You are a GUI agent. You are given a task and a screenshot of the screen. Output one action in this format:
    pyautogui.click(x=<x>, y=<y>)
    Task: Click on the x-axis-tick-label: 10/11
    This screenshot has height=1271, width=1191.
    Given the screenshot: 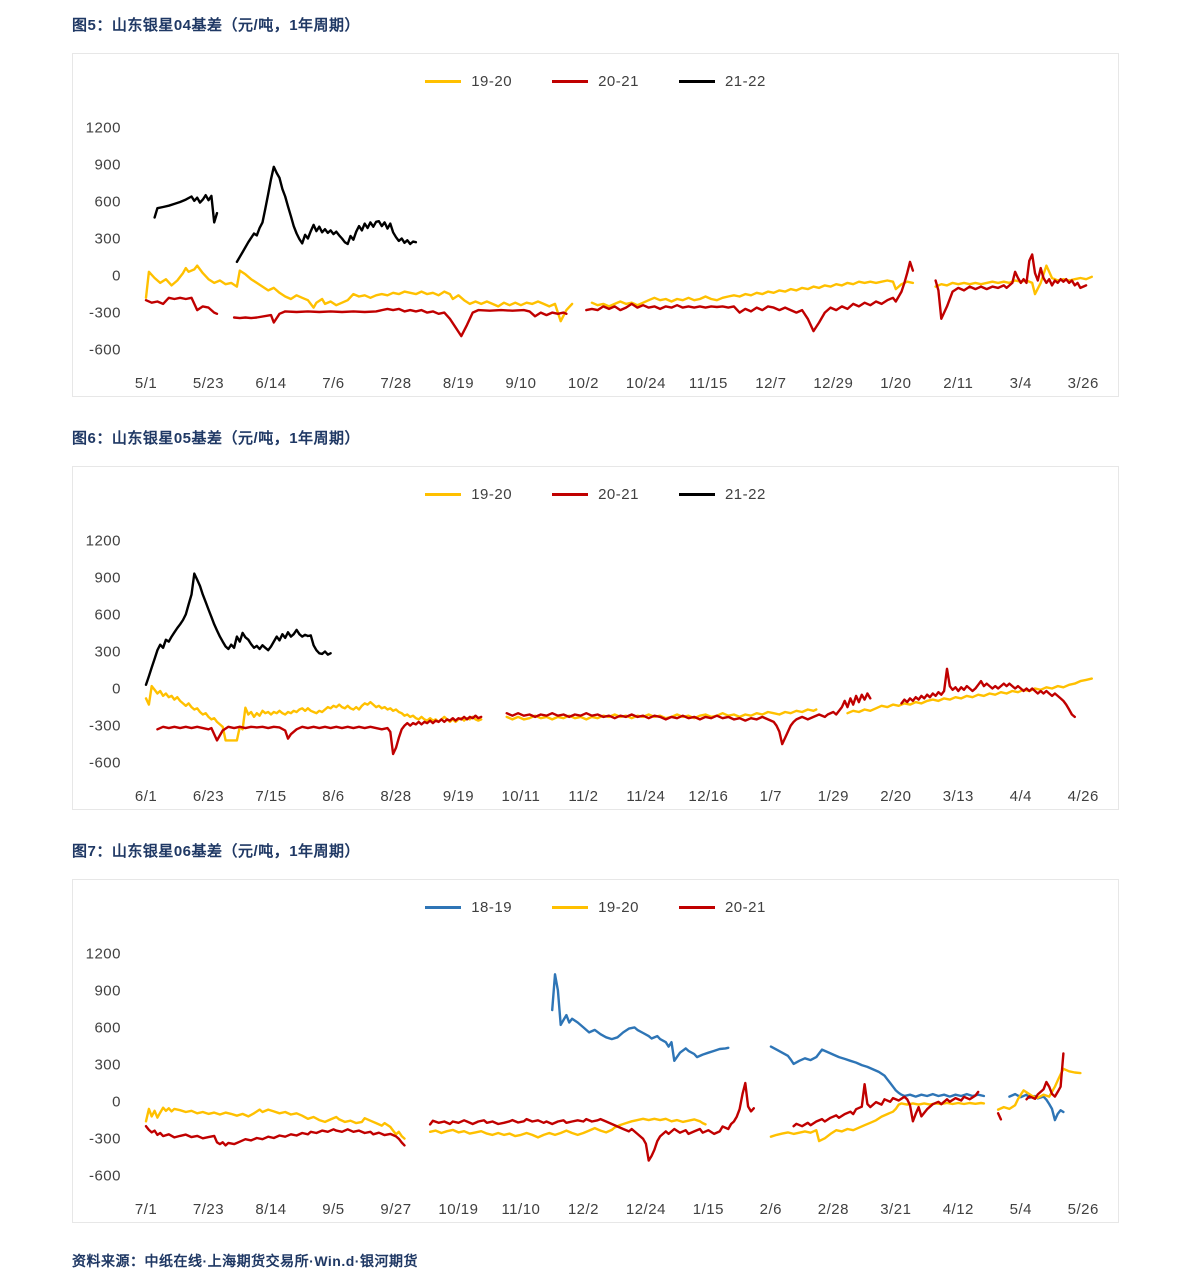 What is the action you would take?
    pyautogui.click(x=520, y=796)
    